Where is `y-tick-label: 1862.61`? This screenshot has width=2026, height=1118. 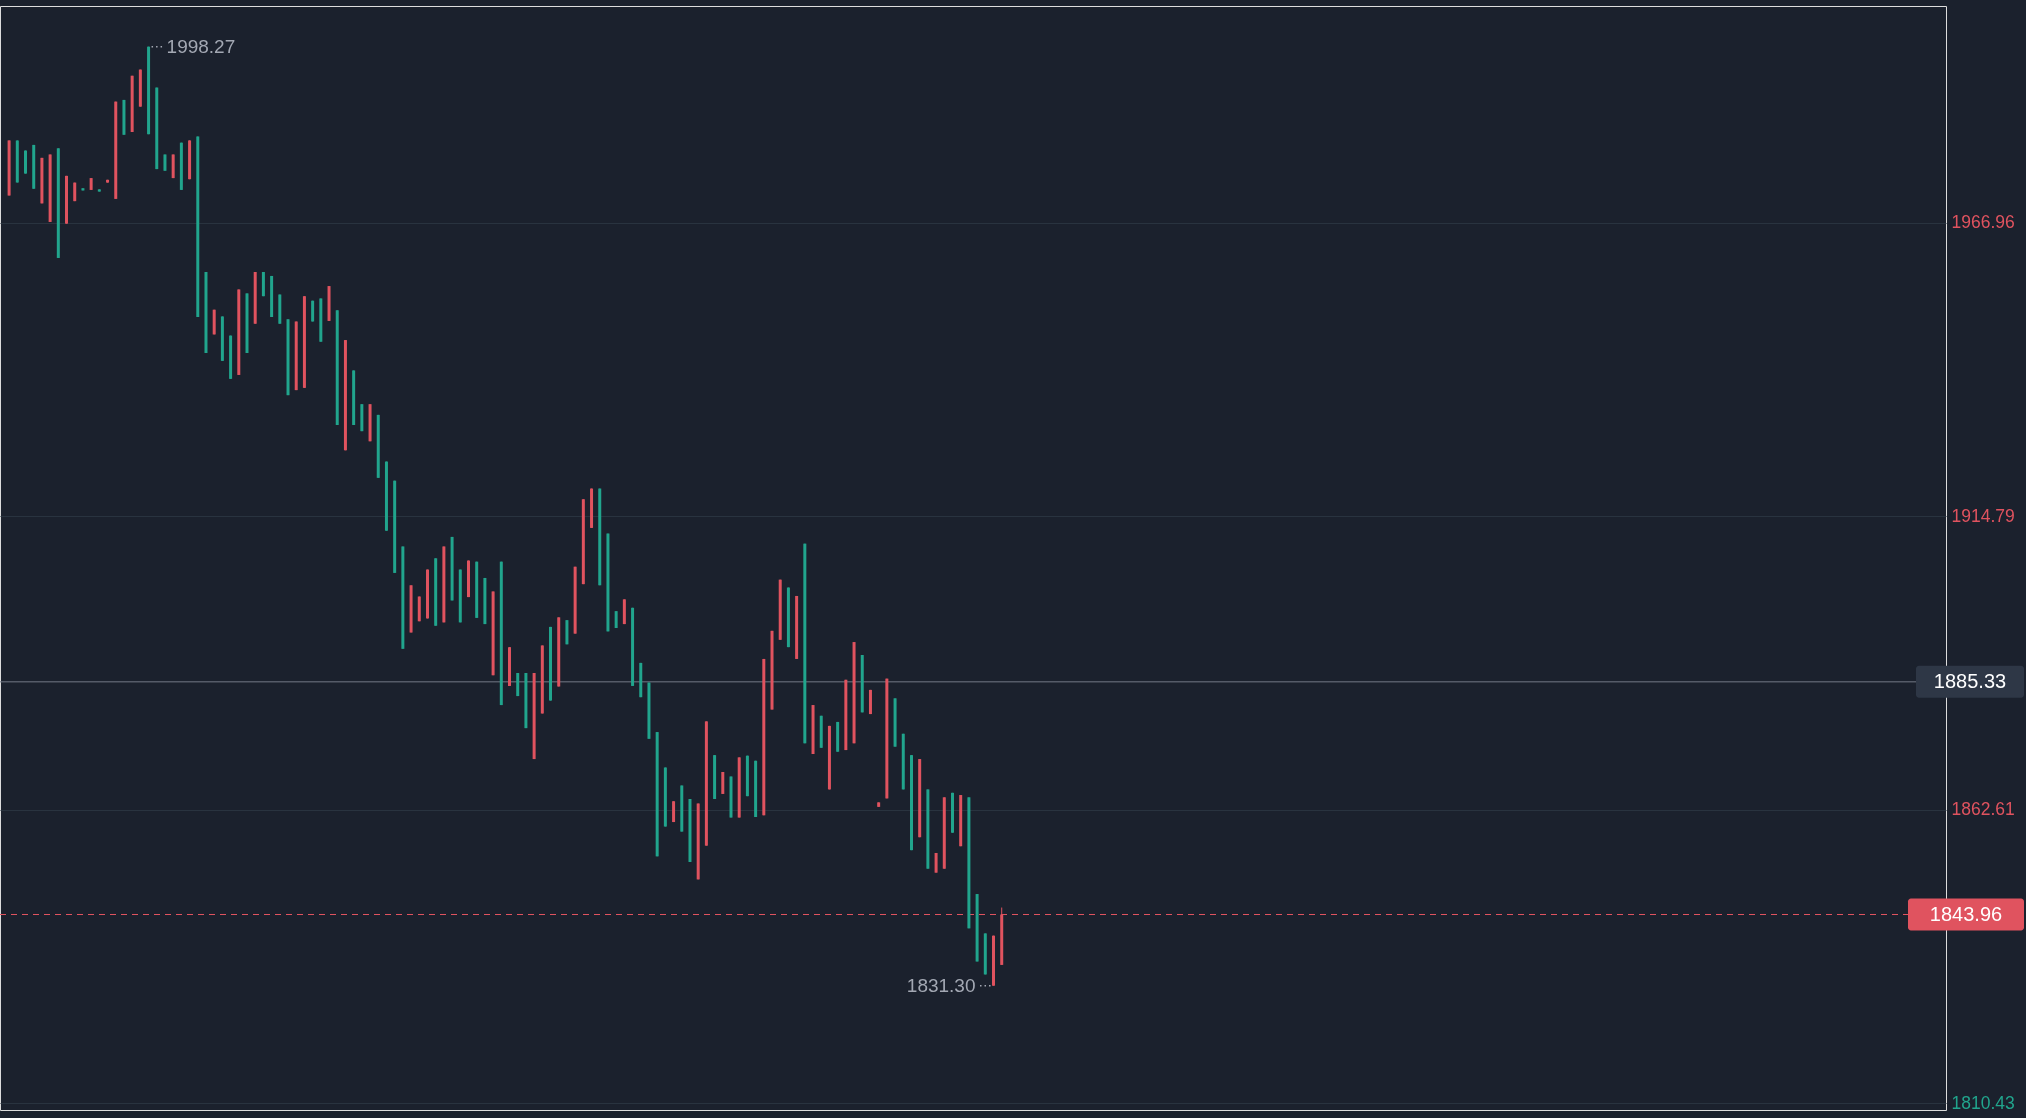 y-tick-label: 1862.61 is located at coordinates (1983, 809).